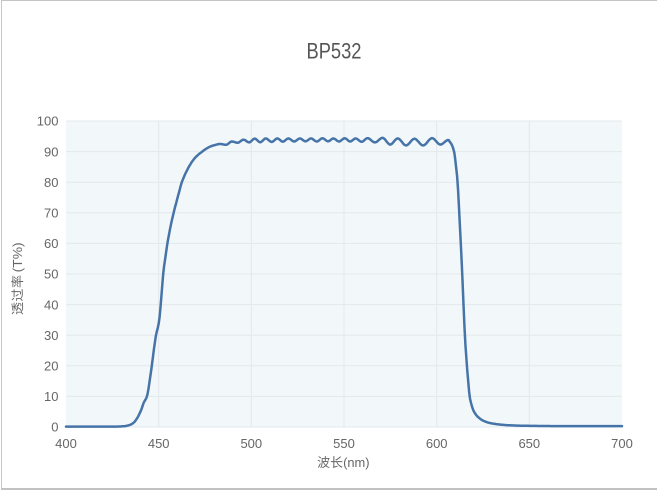 The height and width of the screenshot is (491, 657). Describe the element at coordinates (66, 443) in the screenshot. I see `svg-text: 400` at that location.